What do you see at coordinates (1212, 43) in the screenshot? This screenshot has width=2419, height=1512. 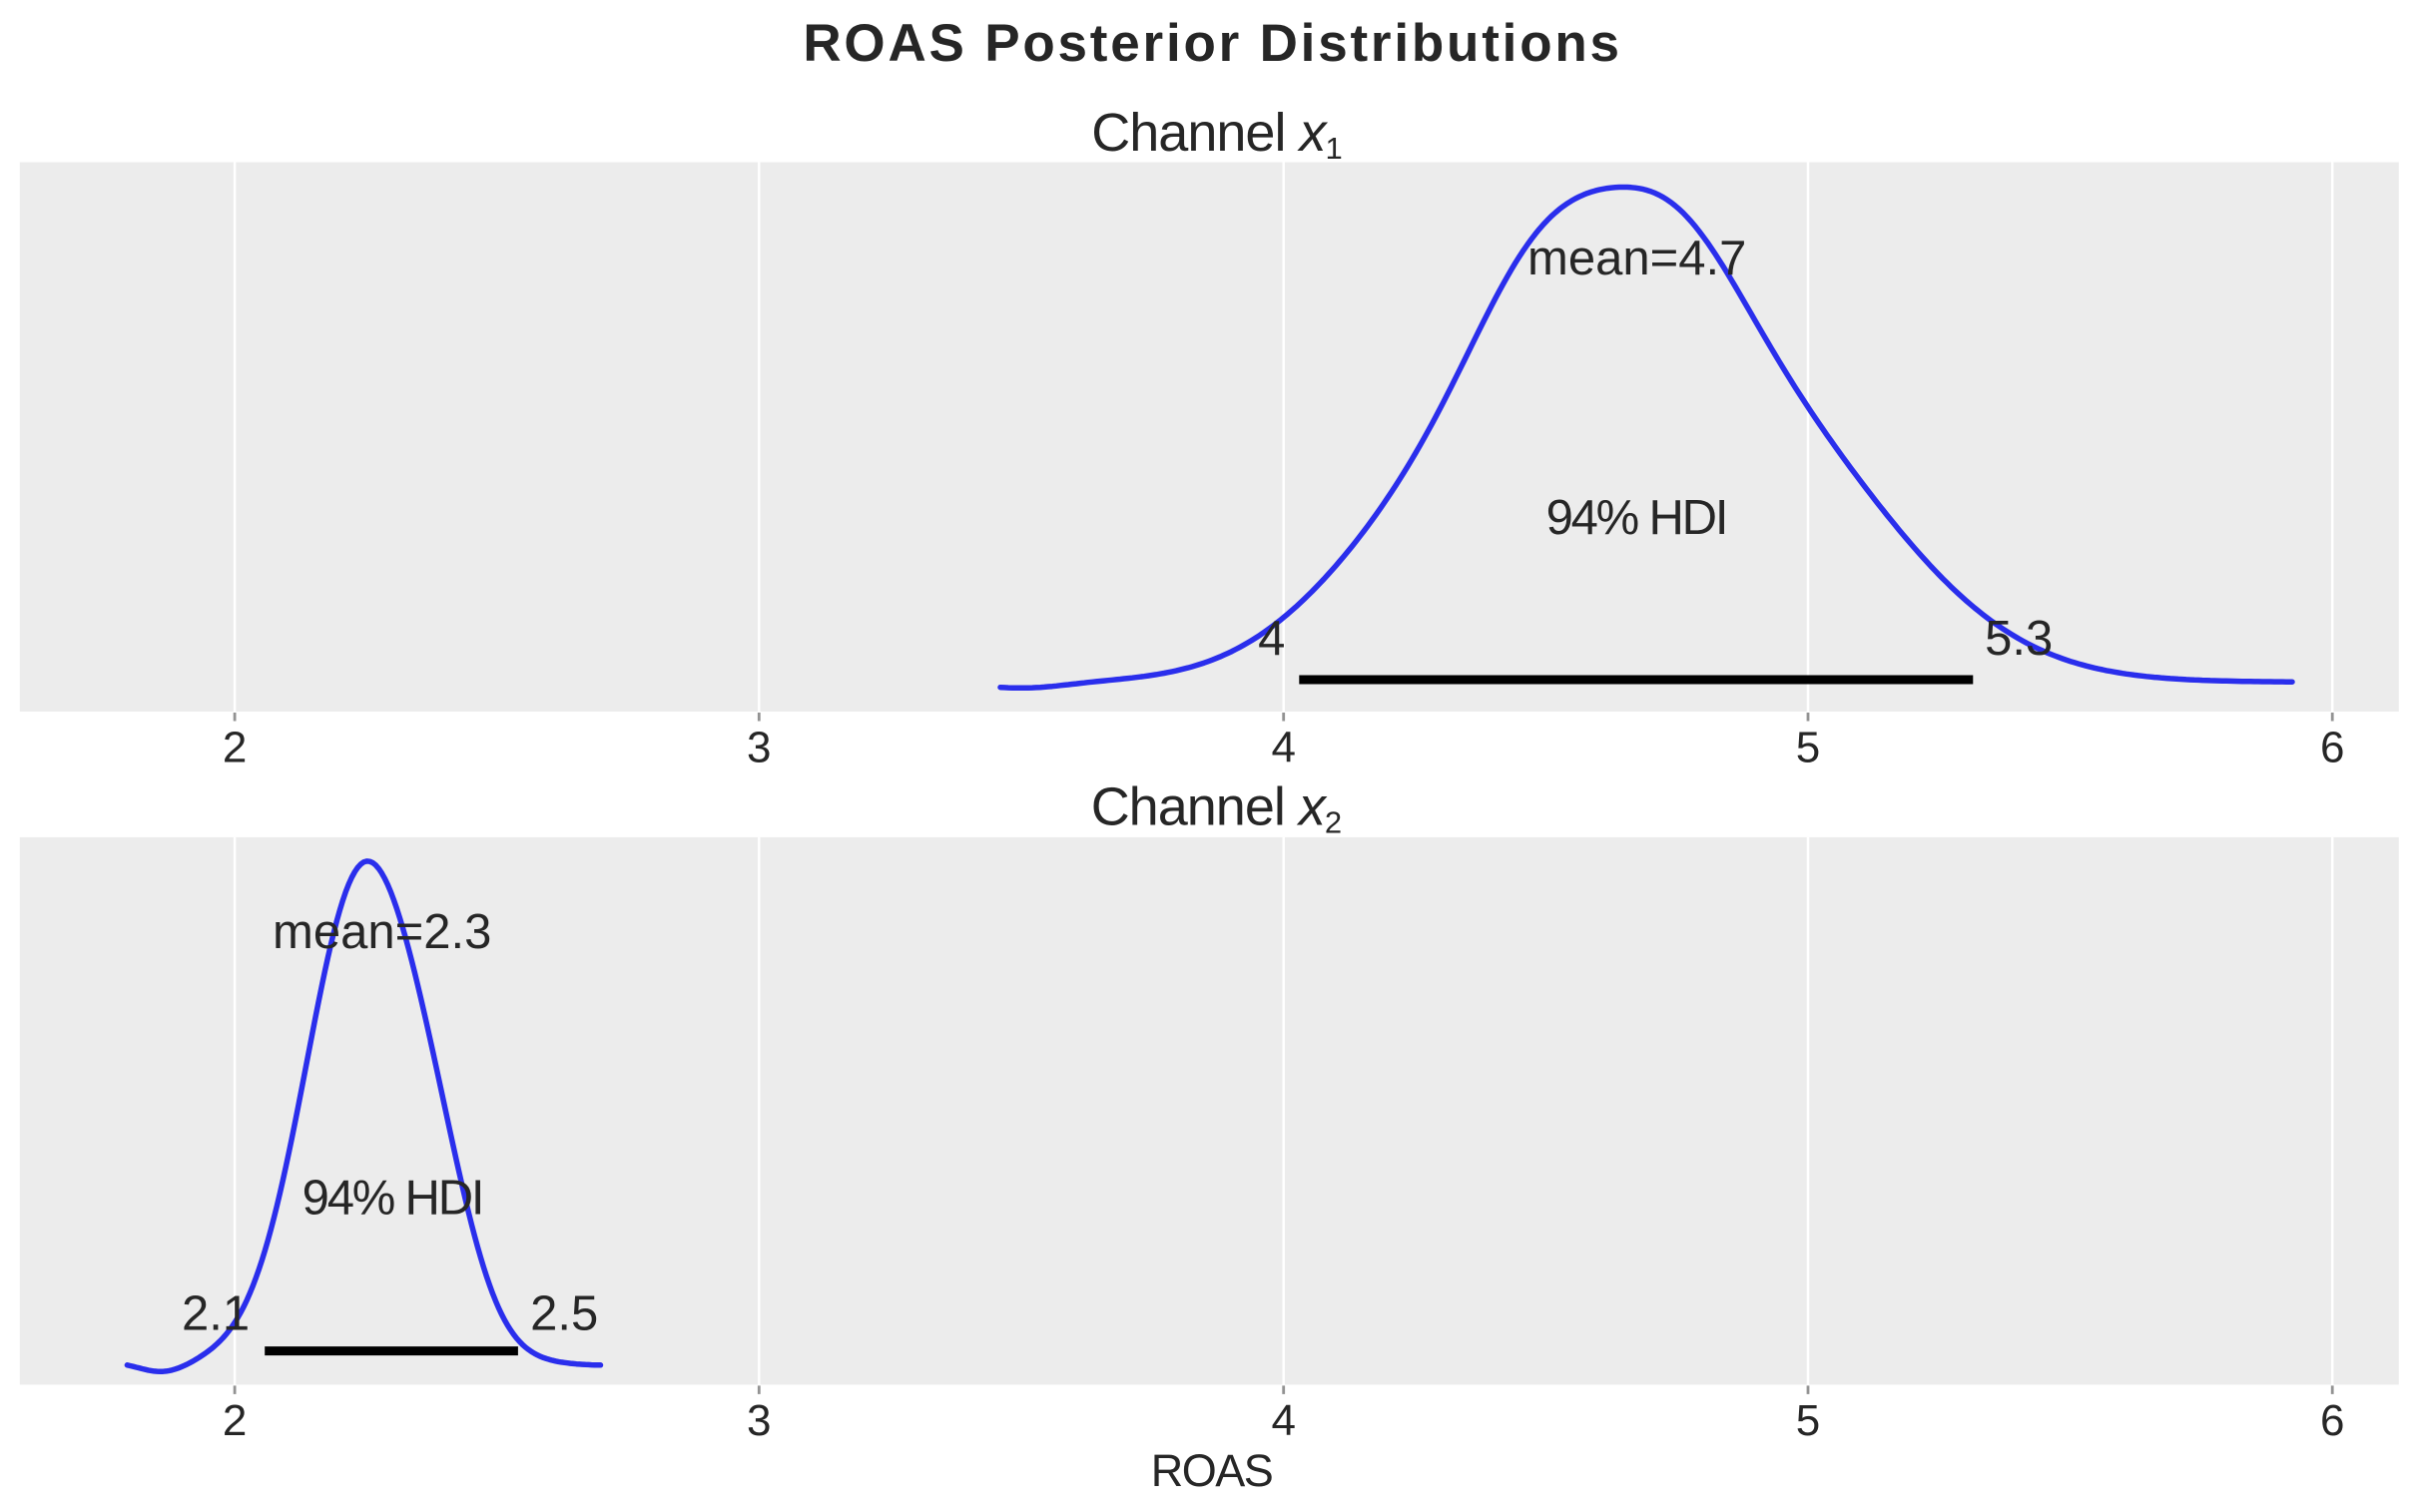 I see `svg-text: ROAS Posterior Distributions` at bounding box center [1212, 43].